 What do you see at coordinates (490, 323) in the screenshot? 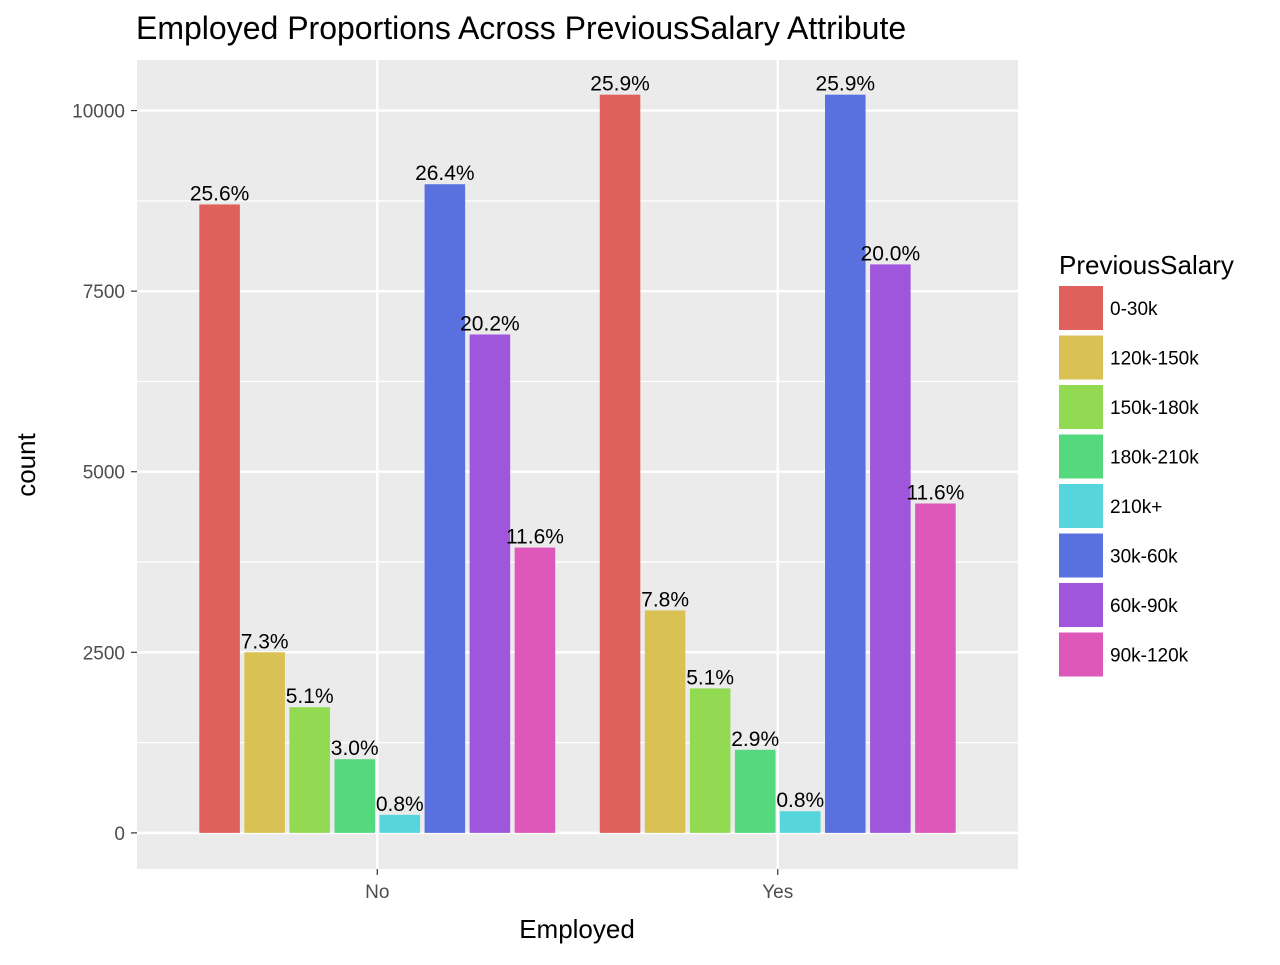
I see `bar-data-label: 20.2%` at bounding box center [490, 323].